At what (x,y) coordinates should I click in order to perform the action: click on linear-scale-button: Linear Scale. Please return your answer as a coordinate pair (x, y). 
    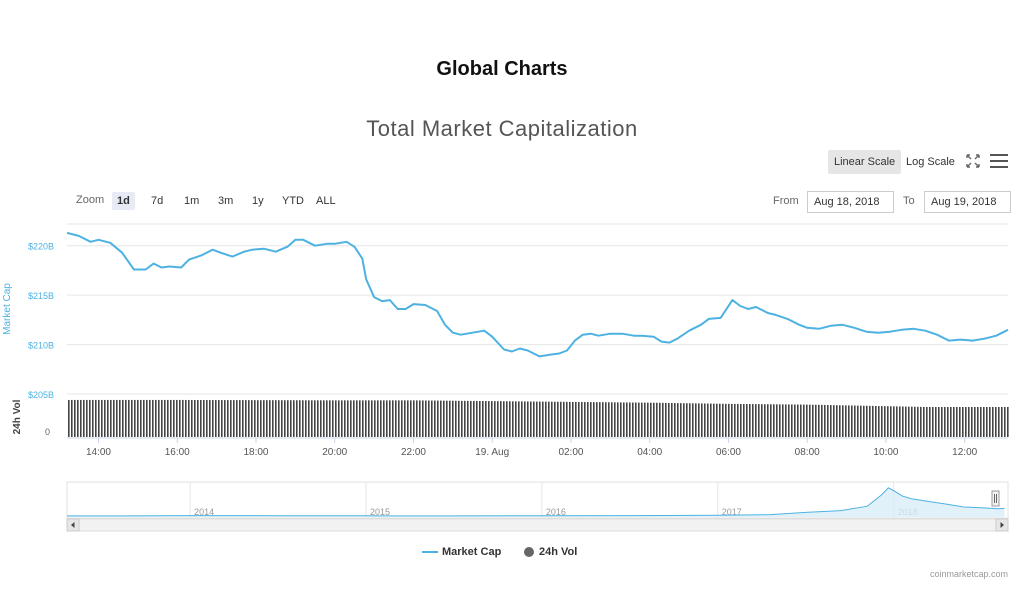
    Looking at the image, I should click on (865, 162).